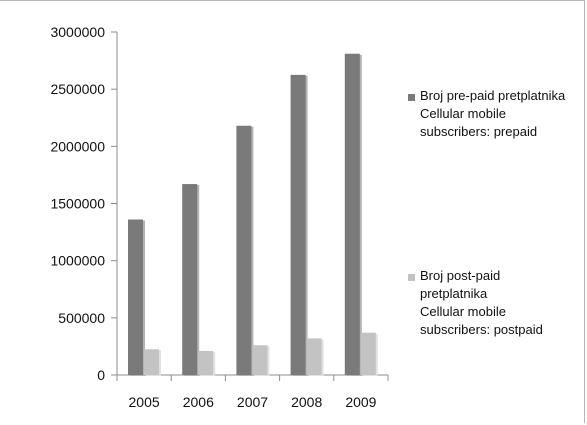  What do you see at coordinates (306, 402) in the screenshot?
I see `x-tick-label: 2008` at bounding box center [306, 402].